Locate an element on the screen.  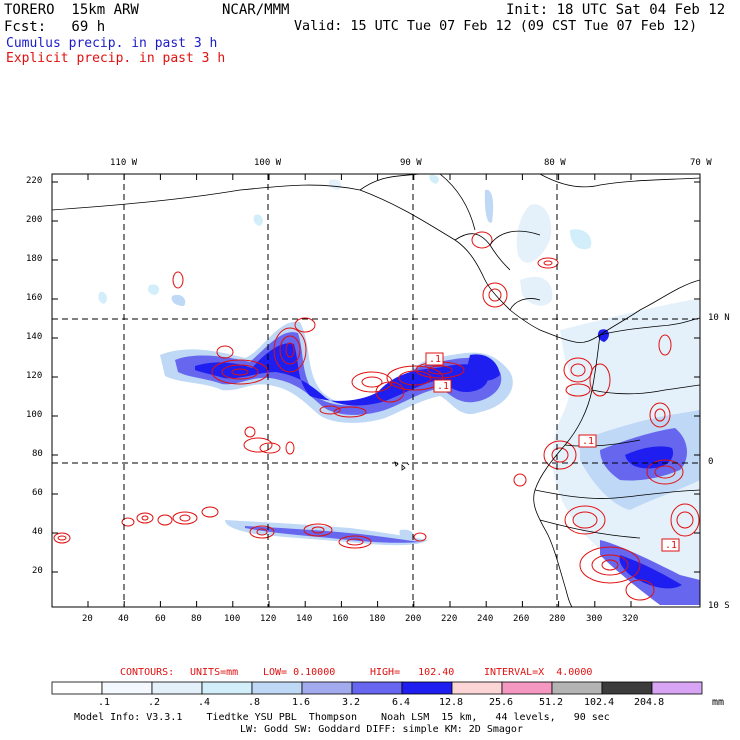
colorbar is located at coordinates (377, 688).